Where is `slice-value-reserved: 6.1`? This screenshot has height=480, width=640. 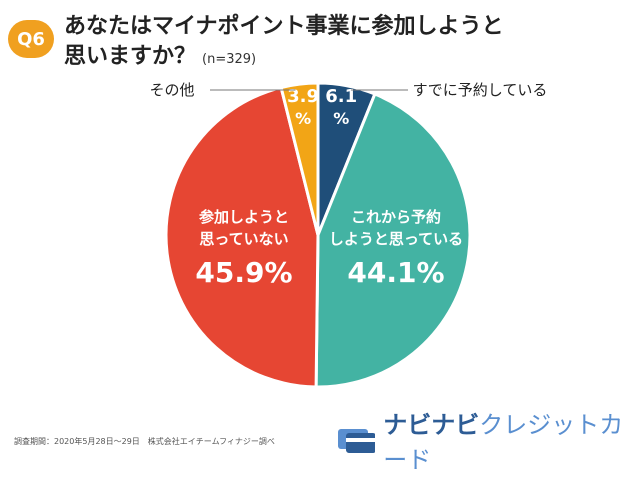
slice-value-reserved: 6.1 is located at coordinates (341, 96).